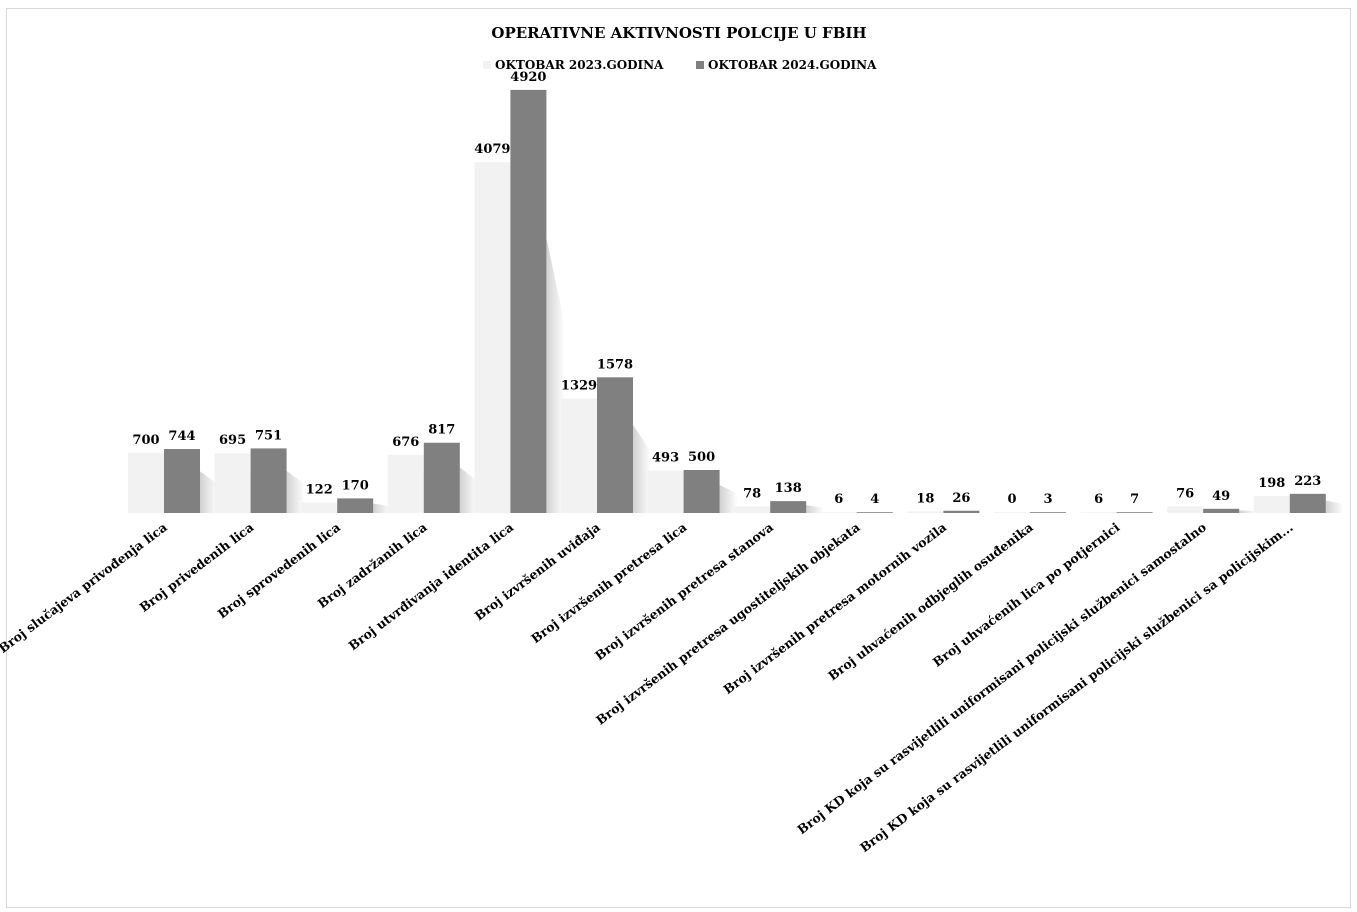  Describe the element at coordinates (441, 430) in the screenshot. I see `data-label-2024: 817` at that location.